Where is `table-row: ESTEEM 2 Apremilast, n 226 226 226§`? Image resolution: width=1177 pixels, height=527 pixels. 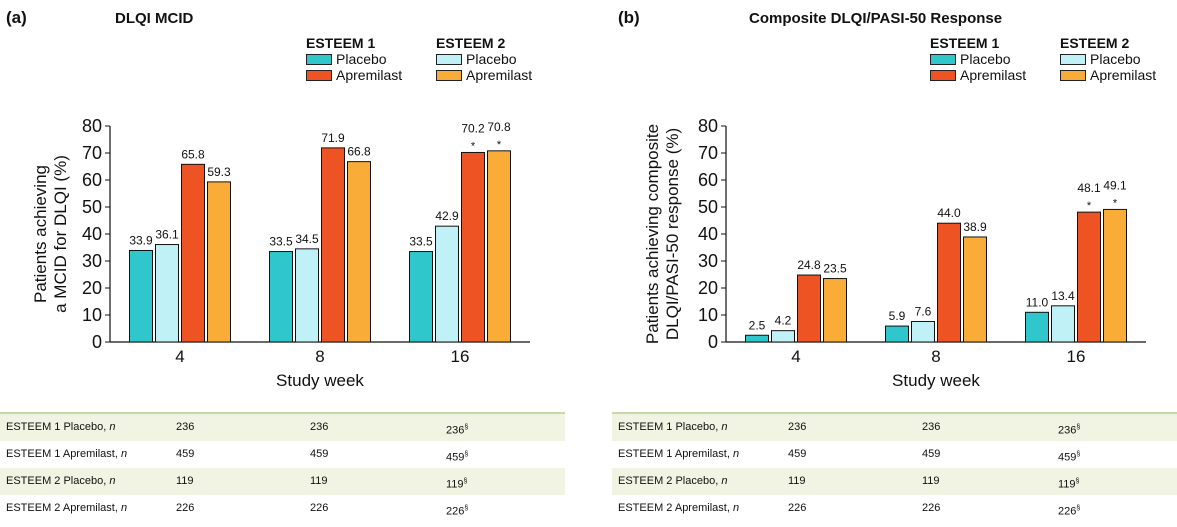
table-row: ESTEEM 2 Apremilast, n 226 226 226§ is located at coordinates (894, 508).